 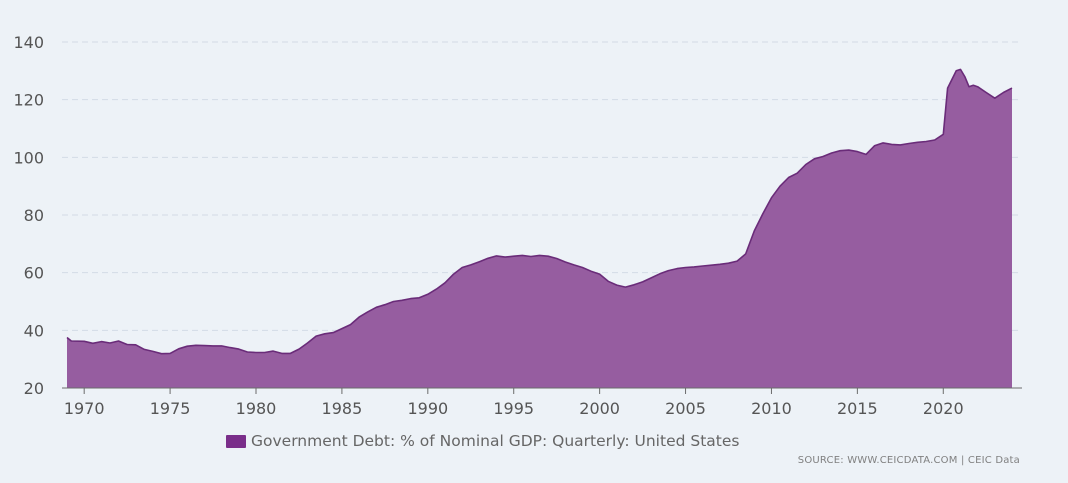 I want to click on y-tick-label-40: 40, so click(x=34, y=330).